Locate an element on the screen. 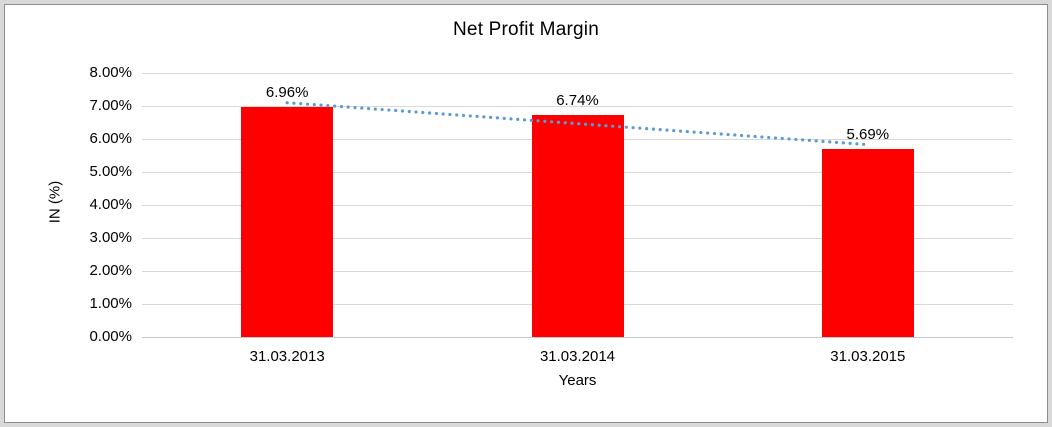  y-tick-label: 6.00% is located at coordinates (110, 138).